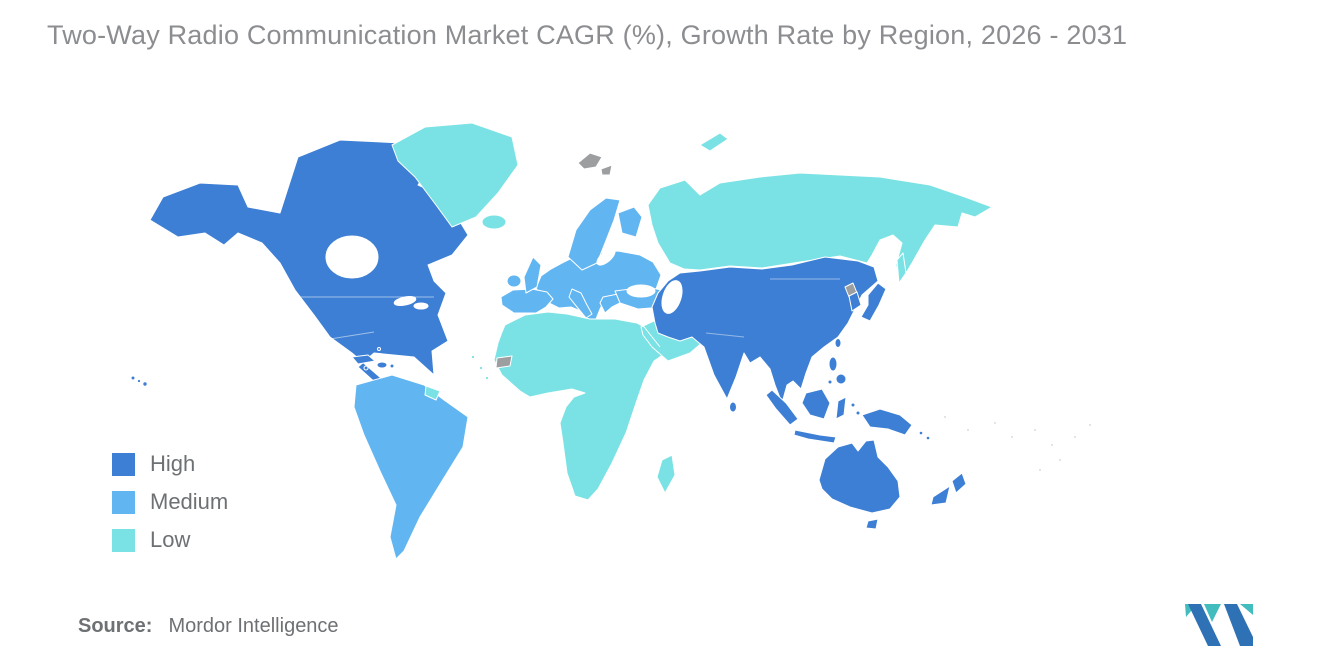 This screenshot has width=1320, height=665. Describe the element at coordinates (481, 368) in the screenshot. I see `canary-islands` at that location.